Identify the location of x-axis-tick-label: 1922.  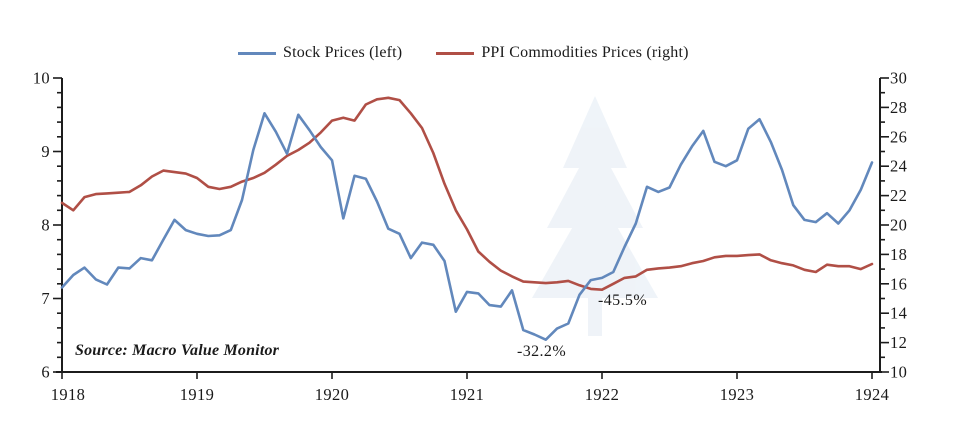
(602, 394).